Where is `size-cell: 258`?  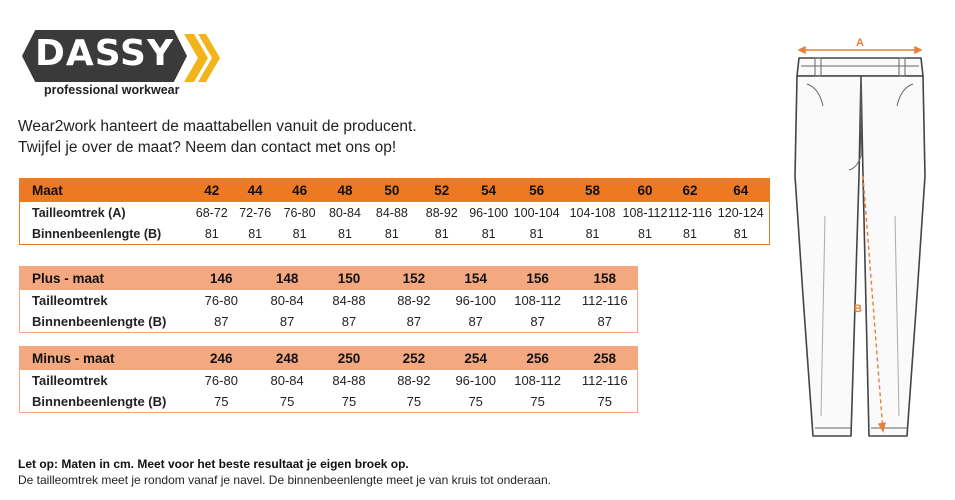 size-cell: 258 is located at coordinates (605, 358).